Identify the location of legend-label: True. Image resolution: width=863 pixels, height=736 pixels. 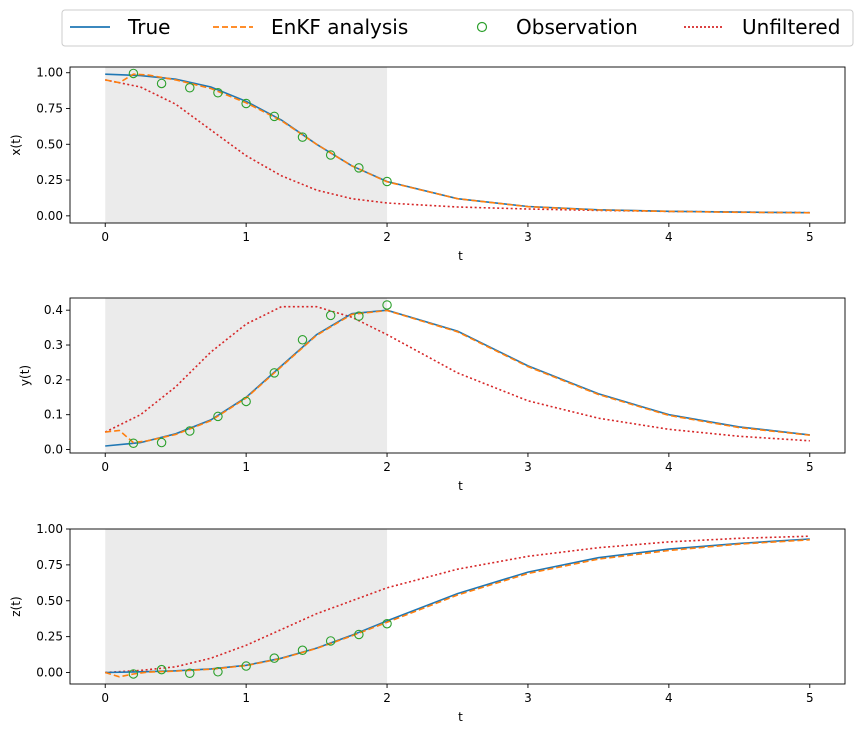
(148, 27).